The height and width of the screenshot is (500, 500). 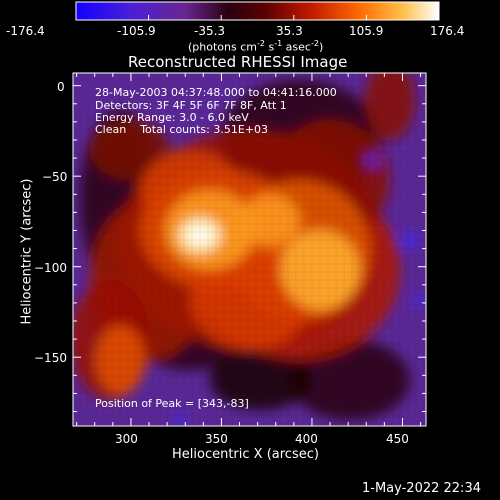 I want to click on y-tick-label: −150, so click(x=50, y=358).